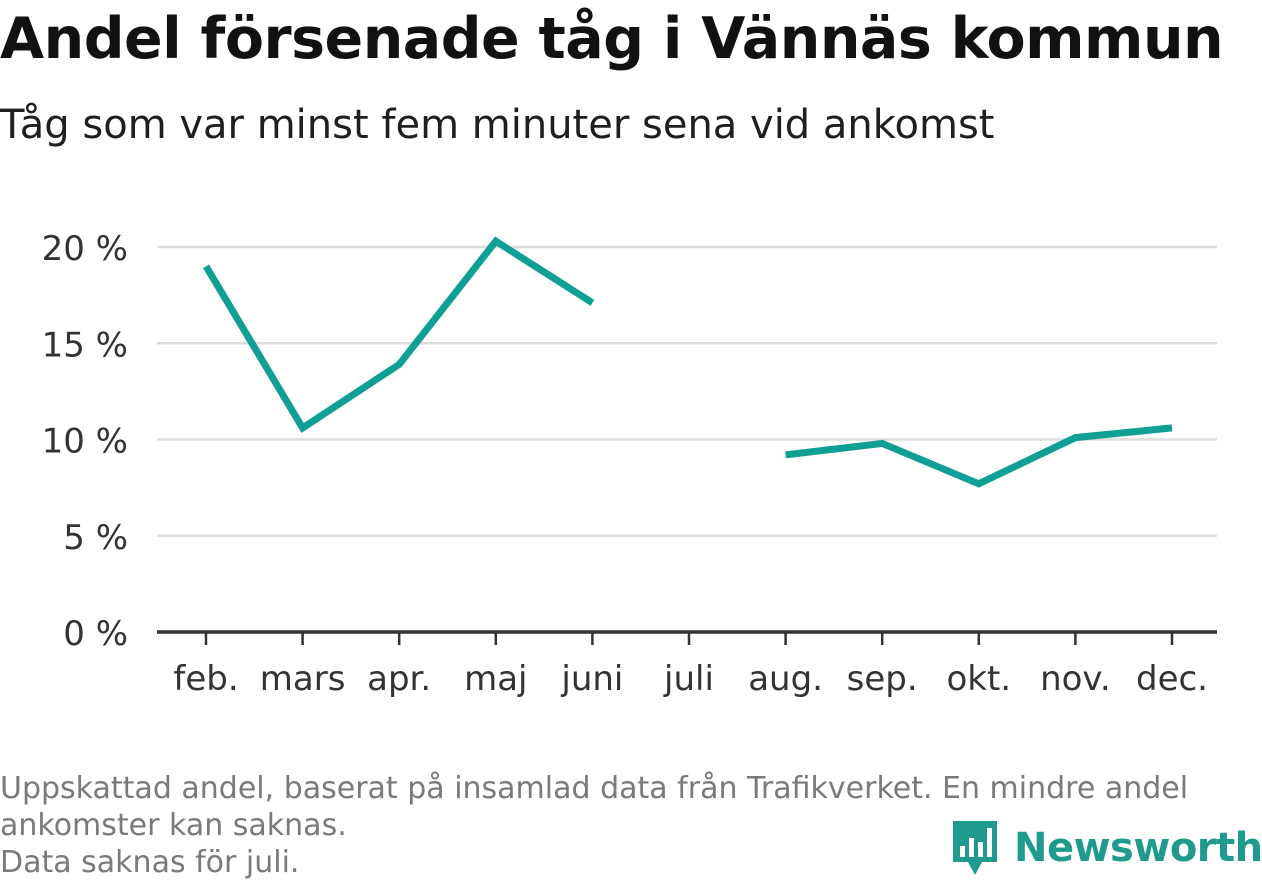 This screenshot has width=1262, height=881. What do you see at coordinates (85, 345) in the screenshot?
I see `y-tick-label: 15 %` at bounding box center [85, 345].